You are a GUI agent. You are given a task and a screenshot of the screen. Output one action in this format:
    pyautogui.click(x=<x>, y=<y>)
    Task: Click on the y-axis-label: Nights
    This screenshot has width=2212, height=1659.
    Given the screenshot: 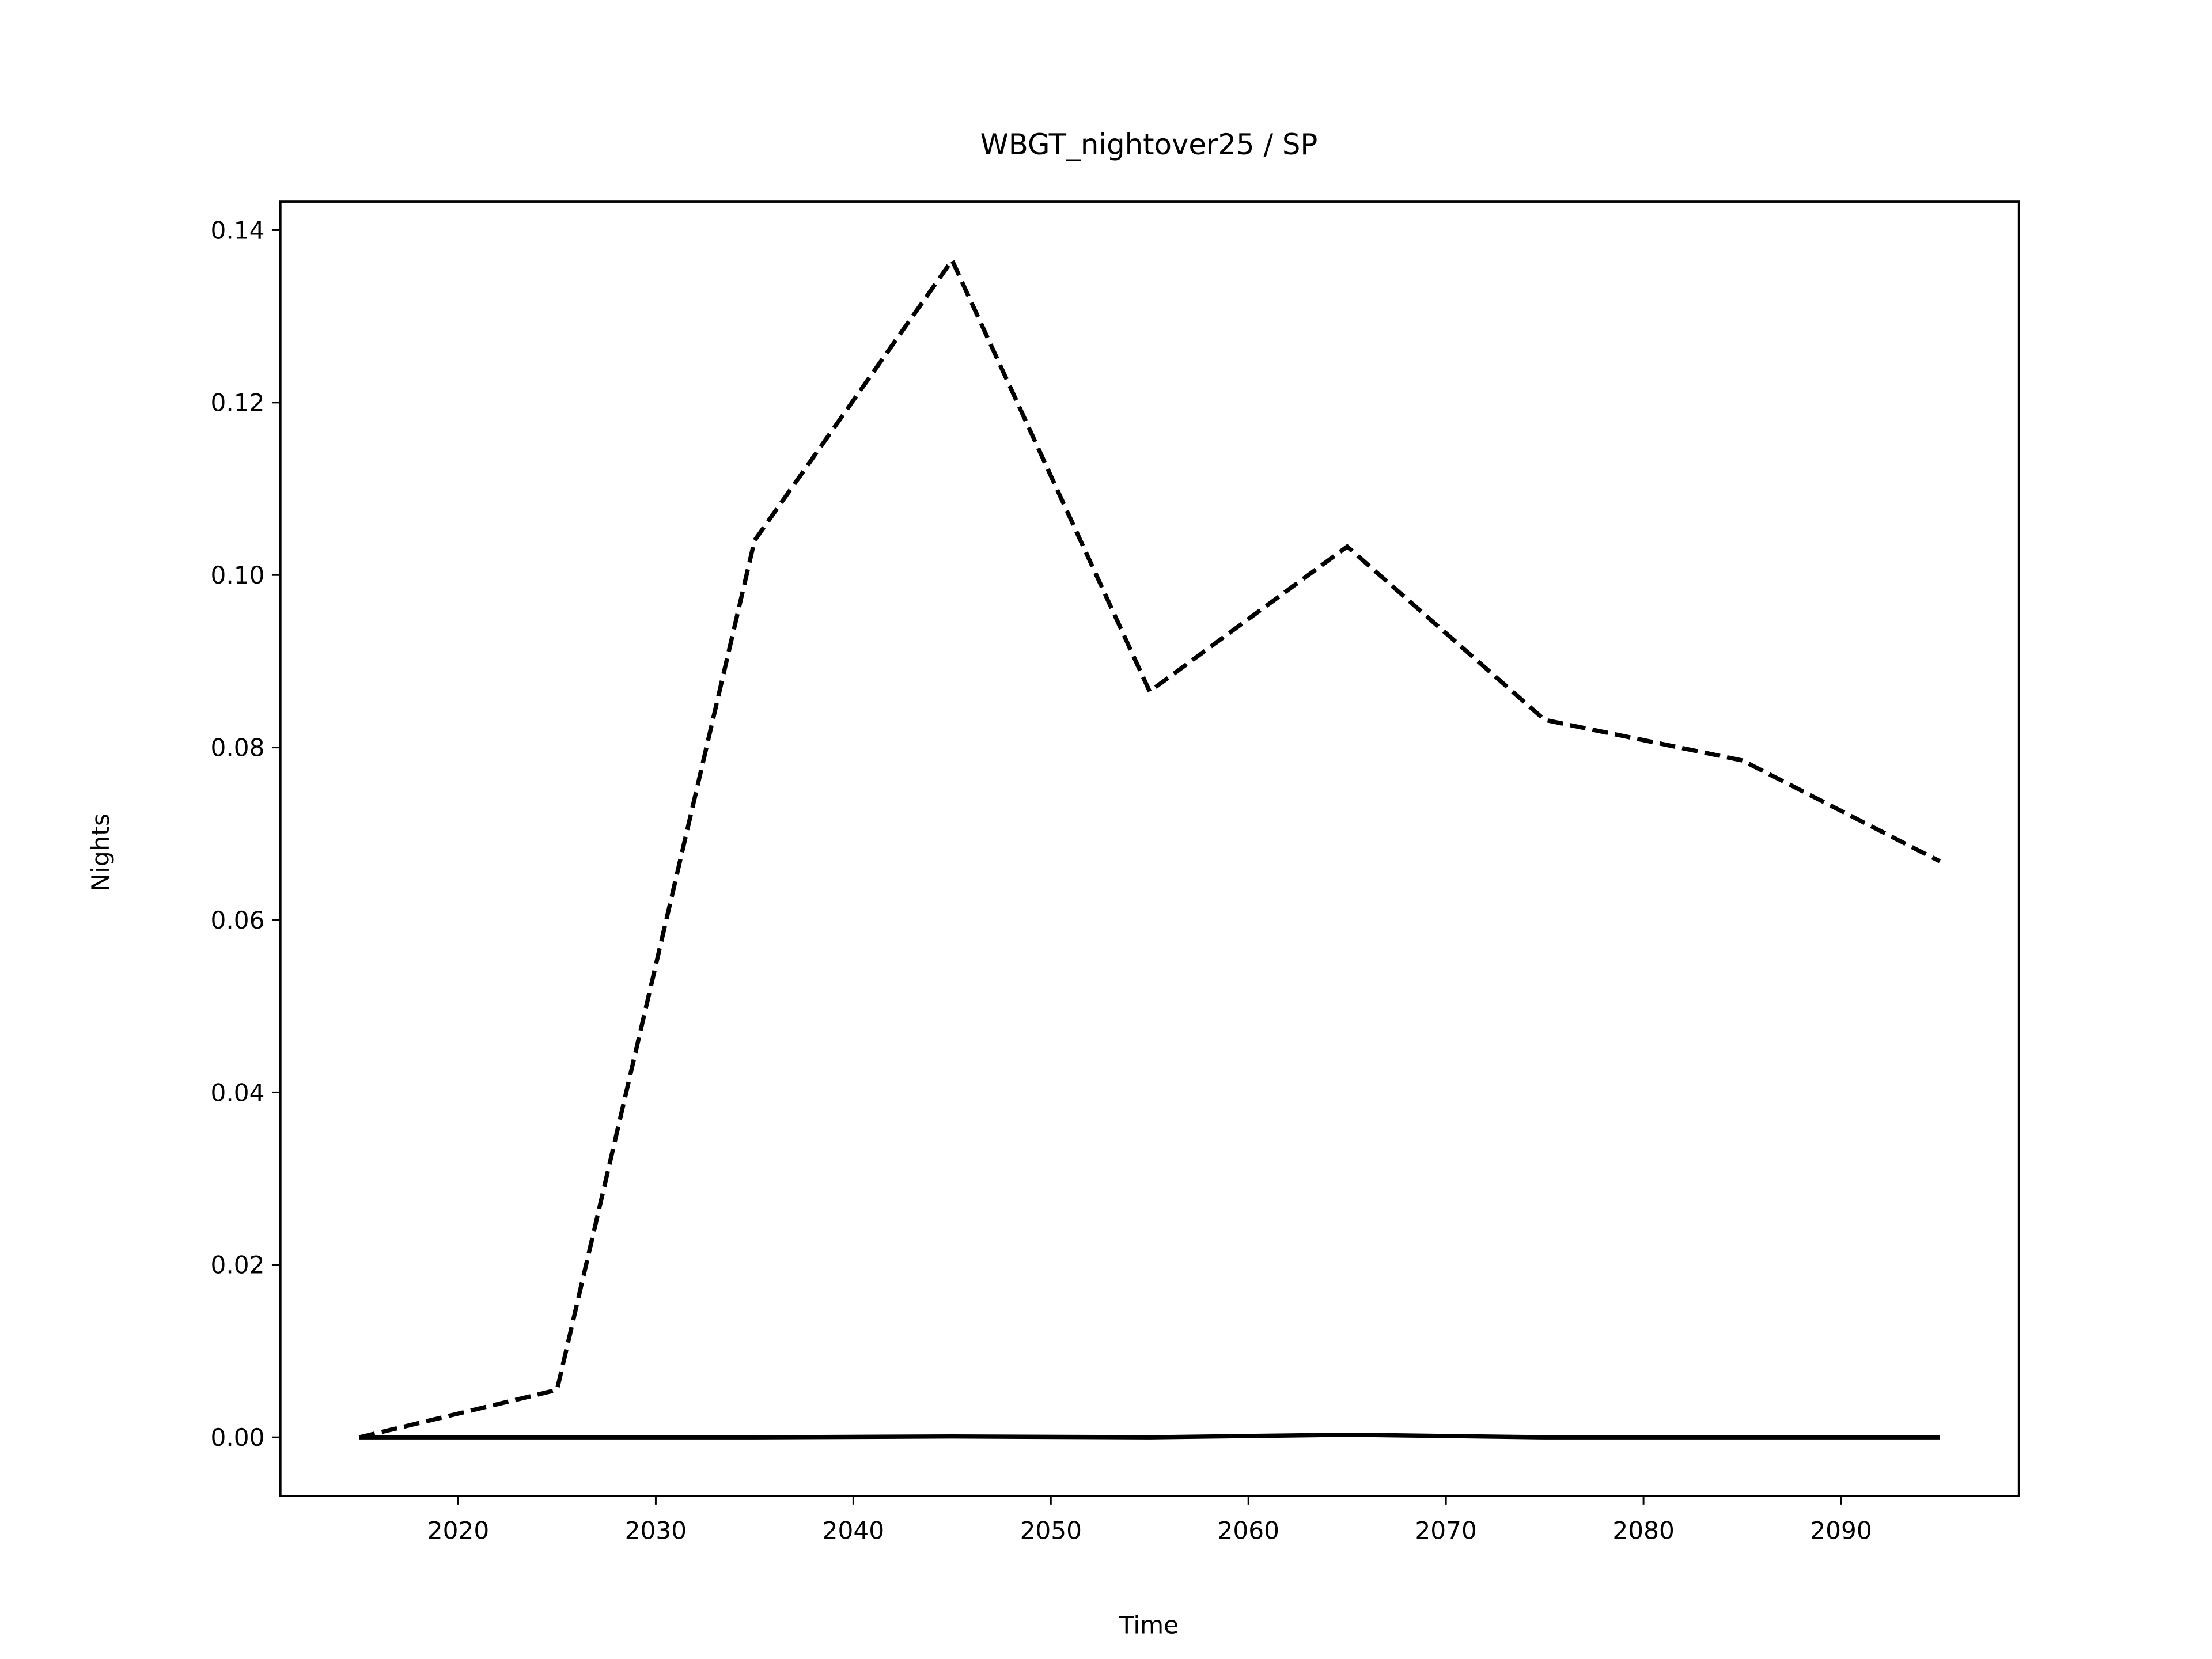 What is the action you would take?
    pyautogui.click(x=100, y=852)
    